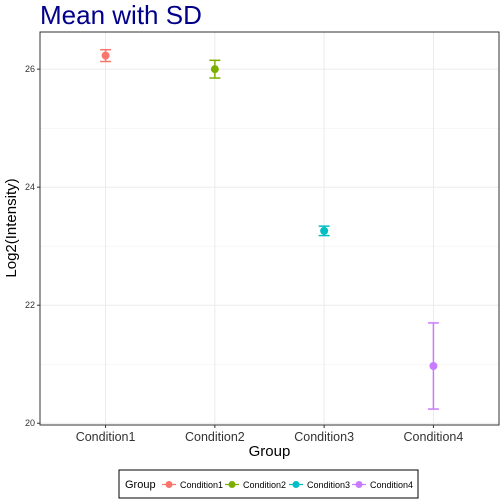 The image size is (504, 504). What do you see at coordinates (11, 227) in the screenshot?
I see `y-axis-title: Log2(Intensity)` at bounding box center [11, 227].